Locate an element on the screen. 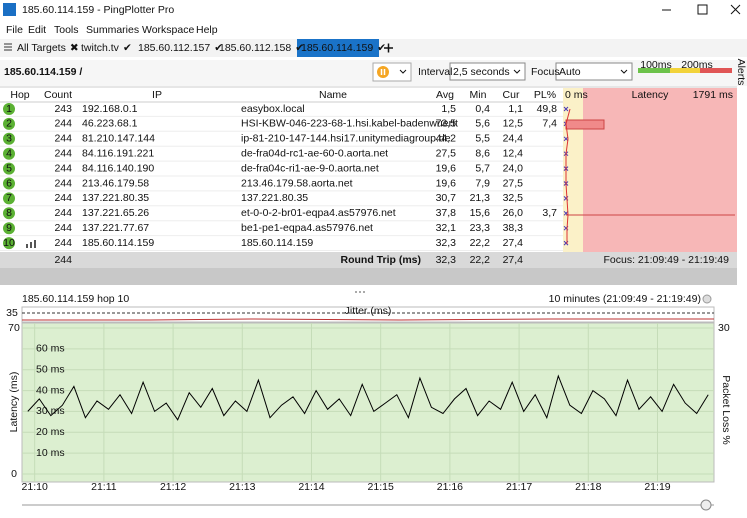 This screenshot has height=518, width=747. hop-number: 4 is located at coordinates (9, 153).